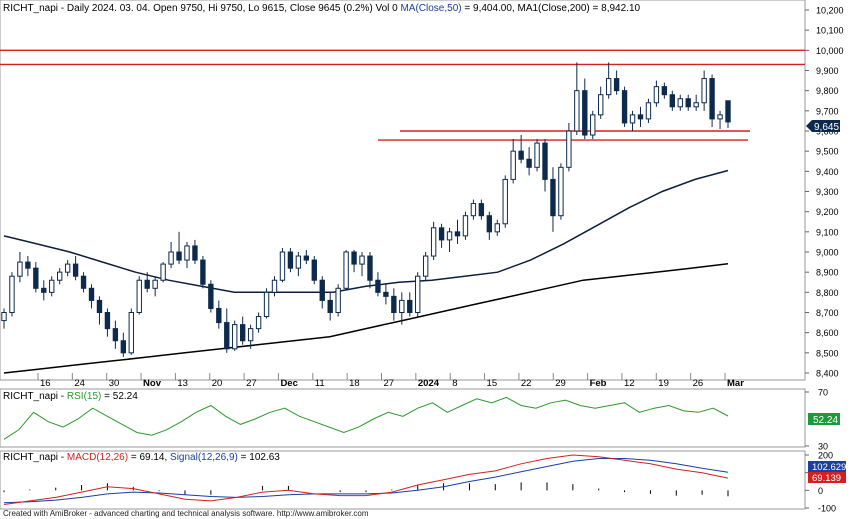 The height and width of the screenshot is (519, 850). I want to click on date-tick-label: 8, so click(454, 383).